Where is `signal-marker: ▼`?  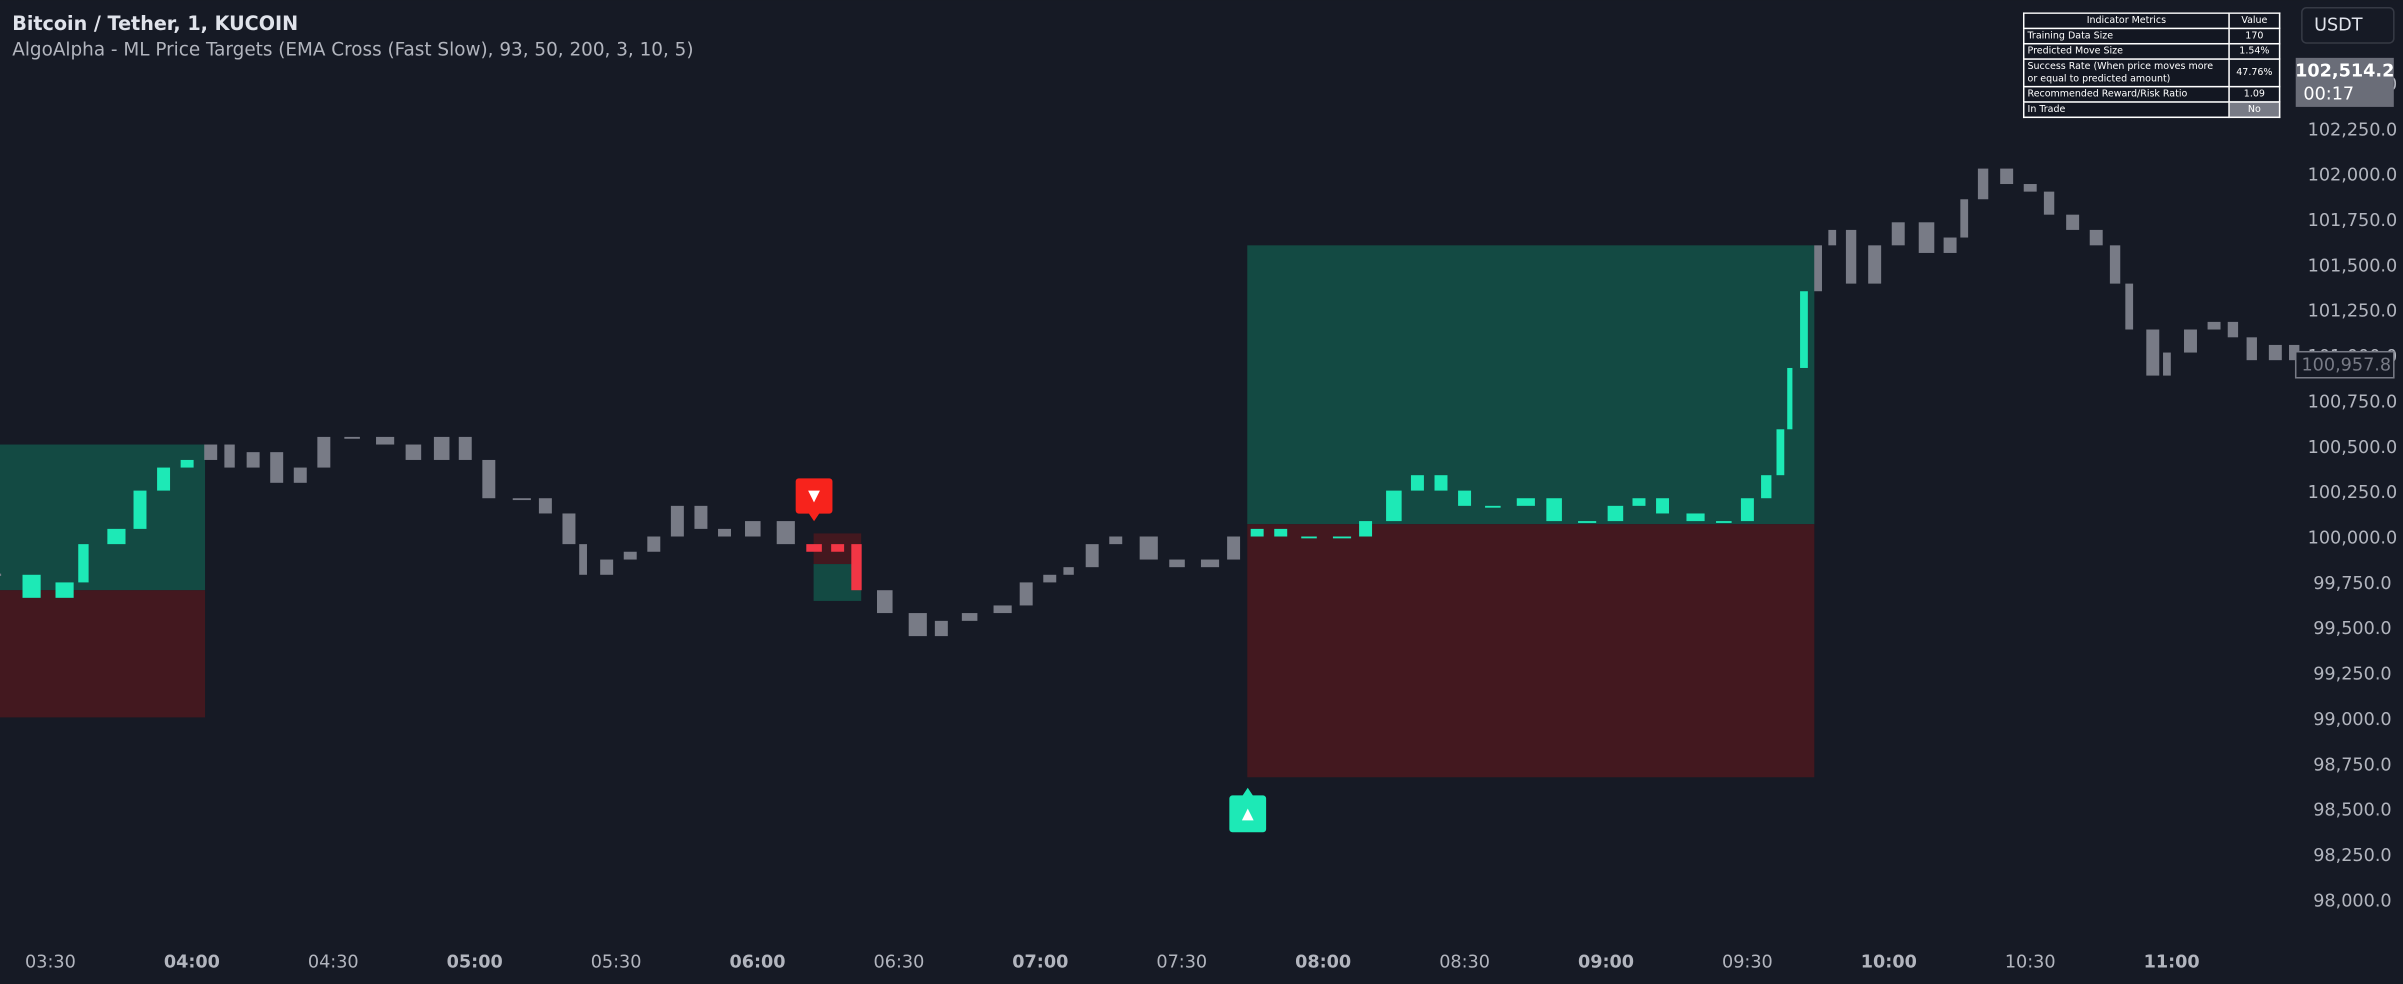
signal-marker: ▼ is located at coordinates (814, 500).